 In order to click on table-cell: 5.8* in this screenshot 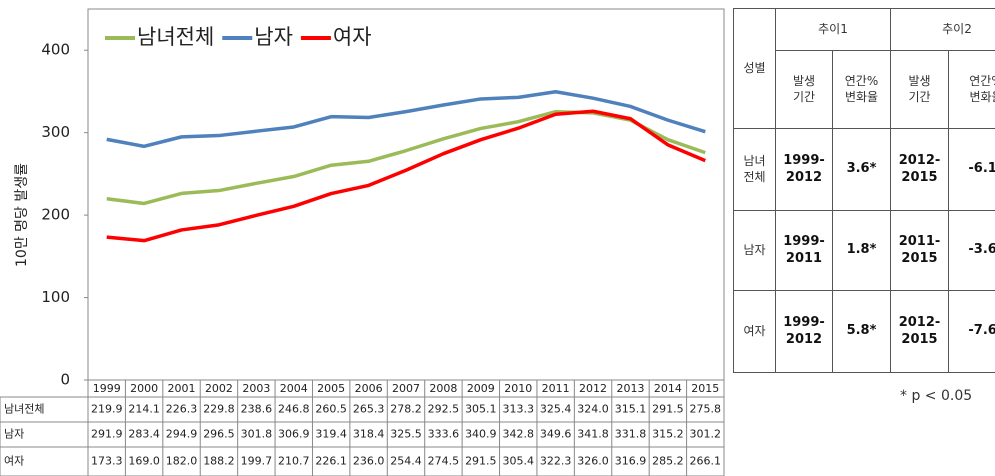, I will do `click(861, 331)`.